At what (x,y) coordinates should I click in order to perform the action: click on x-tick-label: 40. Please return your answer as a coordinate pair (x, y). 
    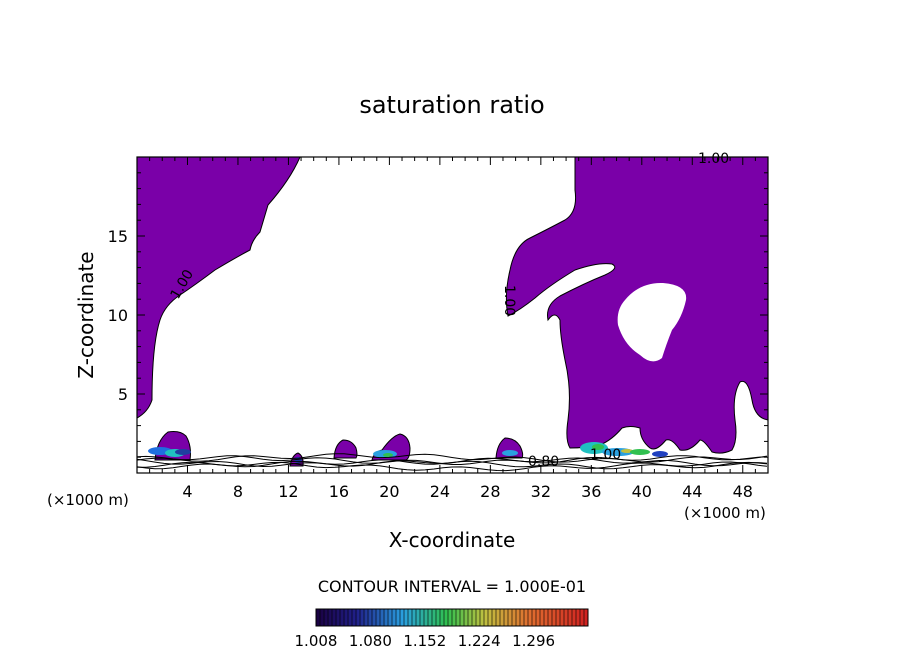
    Looking at the image, I should click on (642, 491).